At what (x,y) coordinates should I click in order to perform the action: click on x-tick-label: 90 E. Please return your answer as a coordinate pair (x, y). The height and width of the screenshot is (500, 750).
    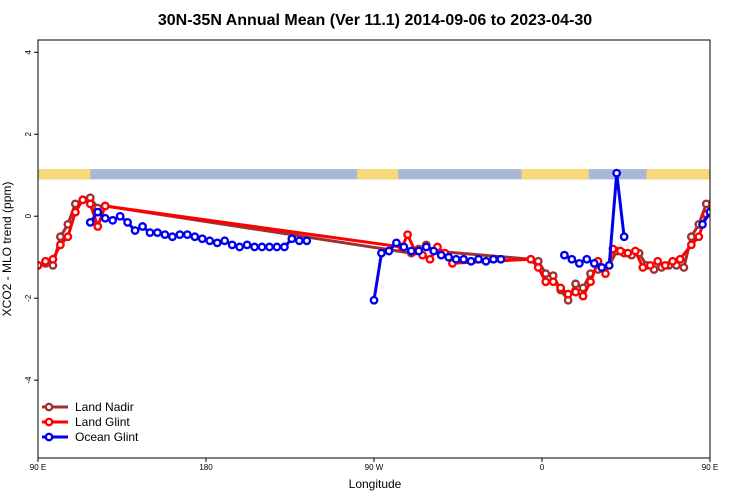
    Looking at the image, I should click on (38, 467).